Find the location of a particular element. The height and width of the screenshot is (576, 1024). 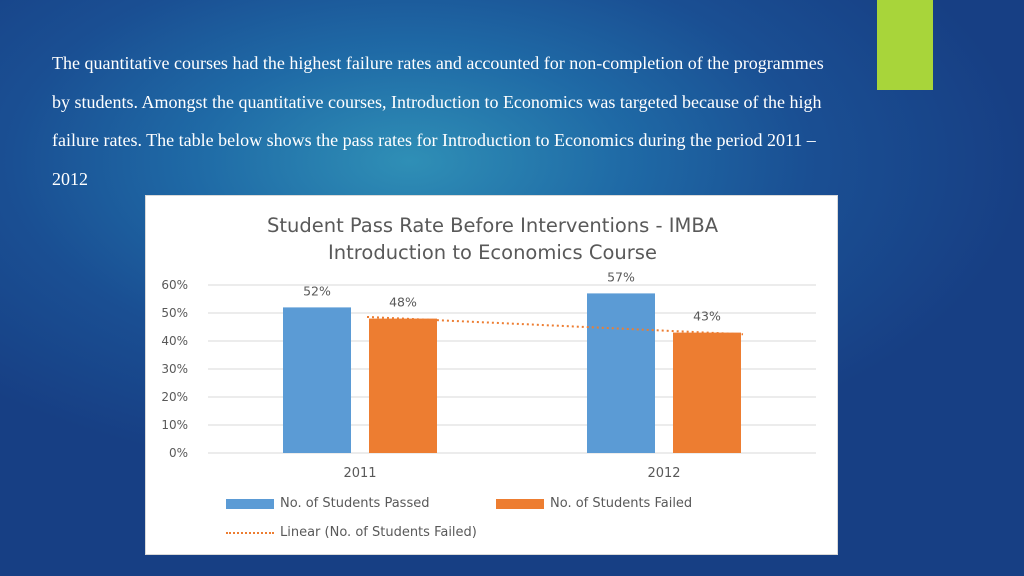

y-tick-label: 60% is located at coordinates (174, 285).